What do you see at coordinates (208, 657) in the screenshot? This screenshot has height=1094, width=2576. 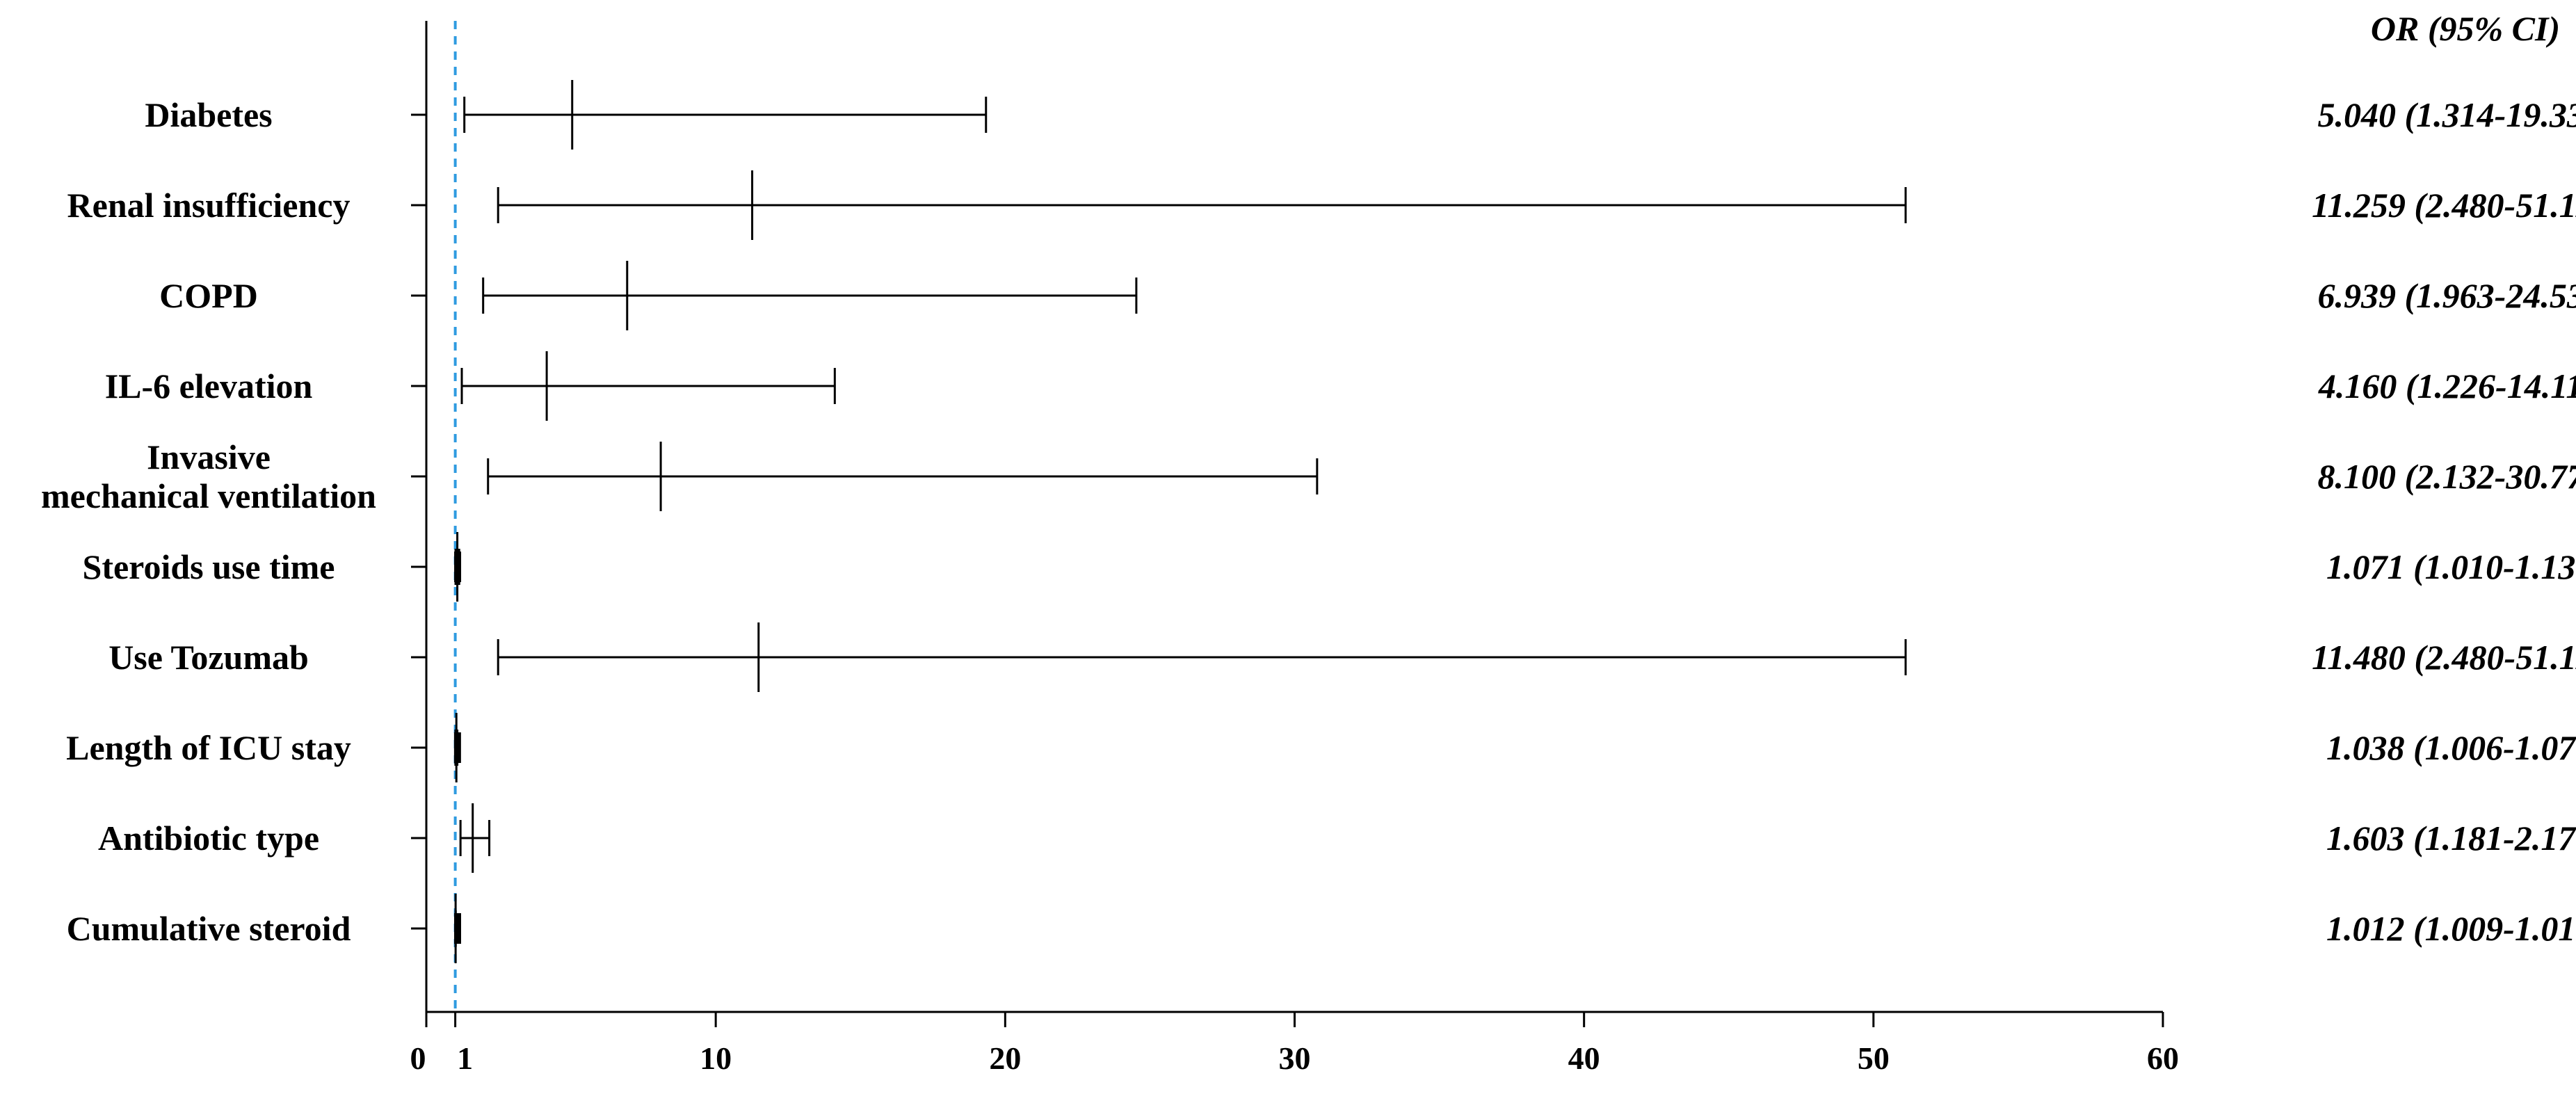 I see `row-label: Use Tozumab` at bounding box center [208, 657].